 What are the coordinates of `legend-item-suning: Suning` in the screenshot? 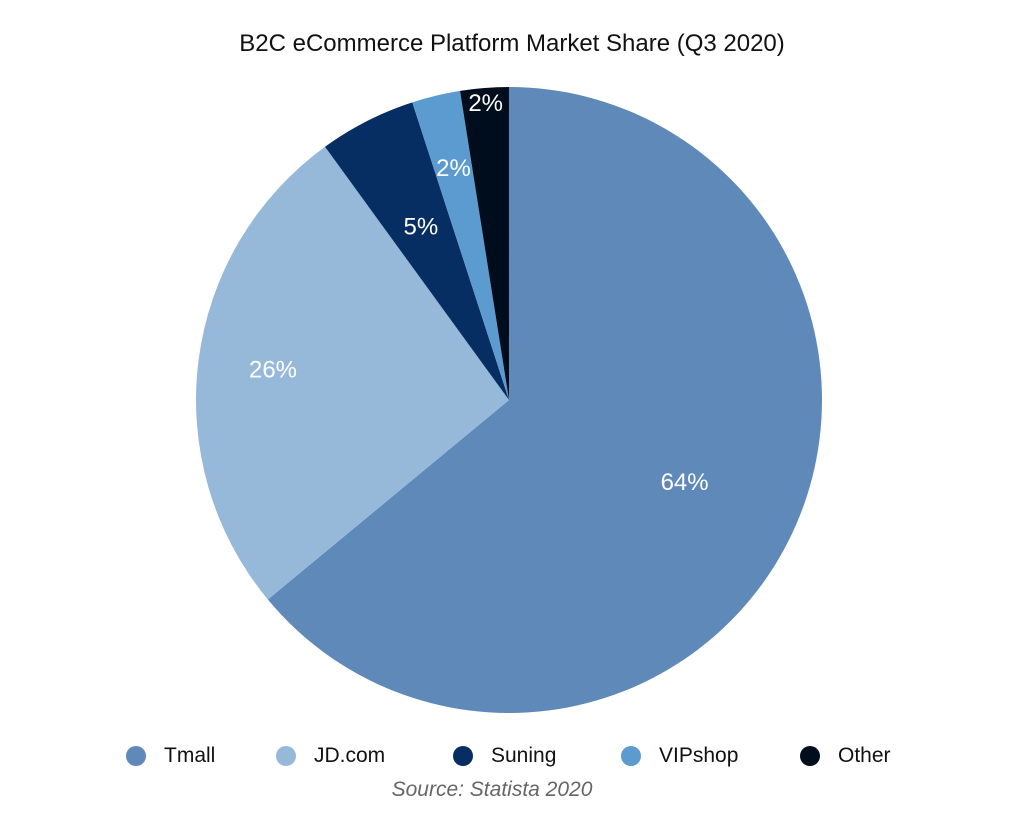 It's located at (504, 756).